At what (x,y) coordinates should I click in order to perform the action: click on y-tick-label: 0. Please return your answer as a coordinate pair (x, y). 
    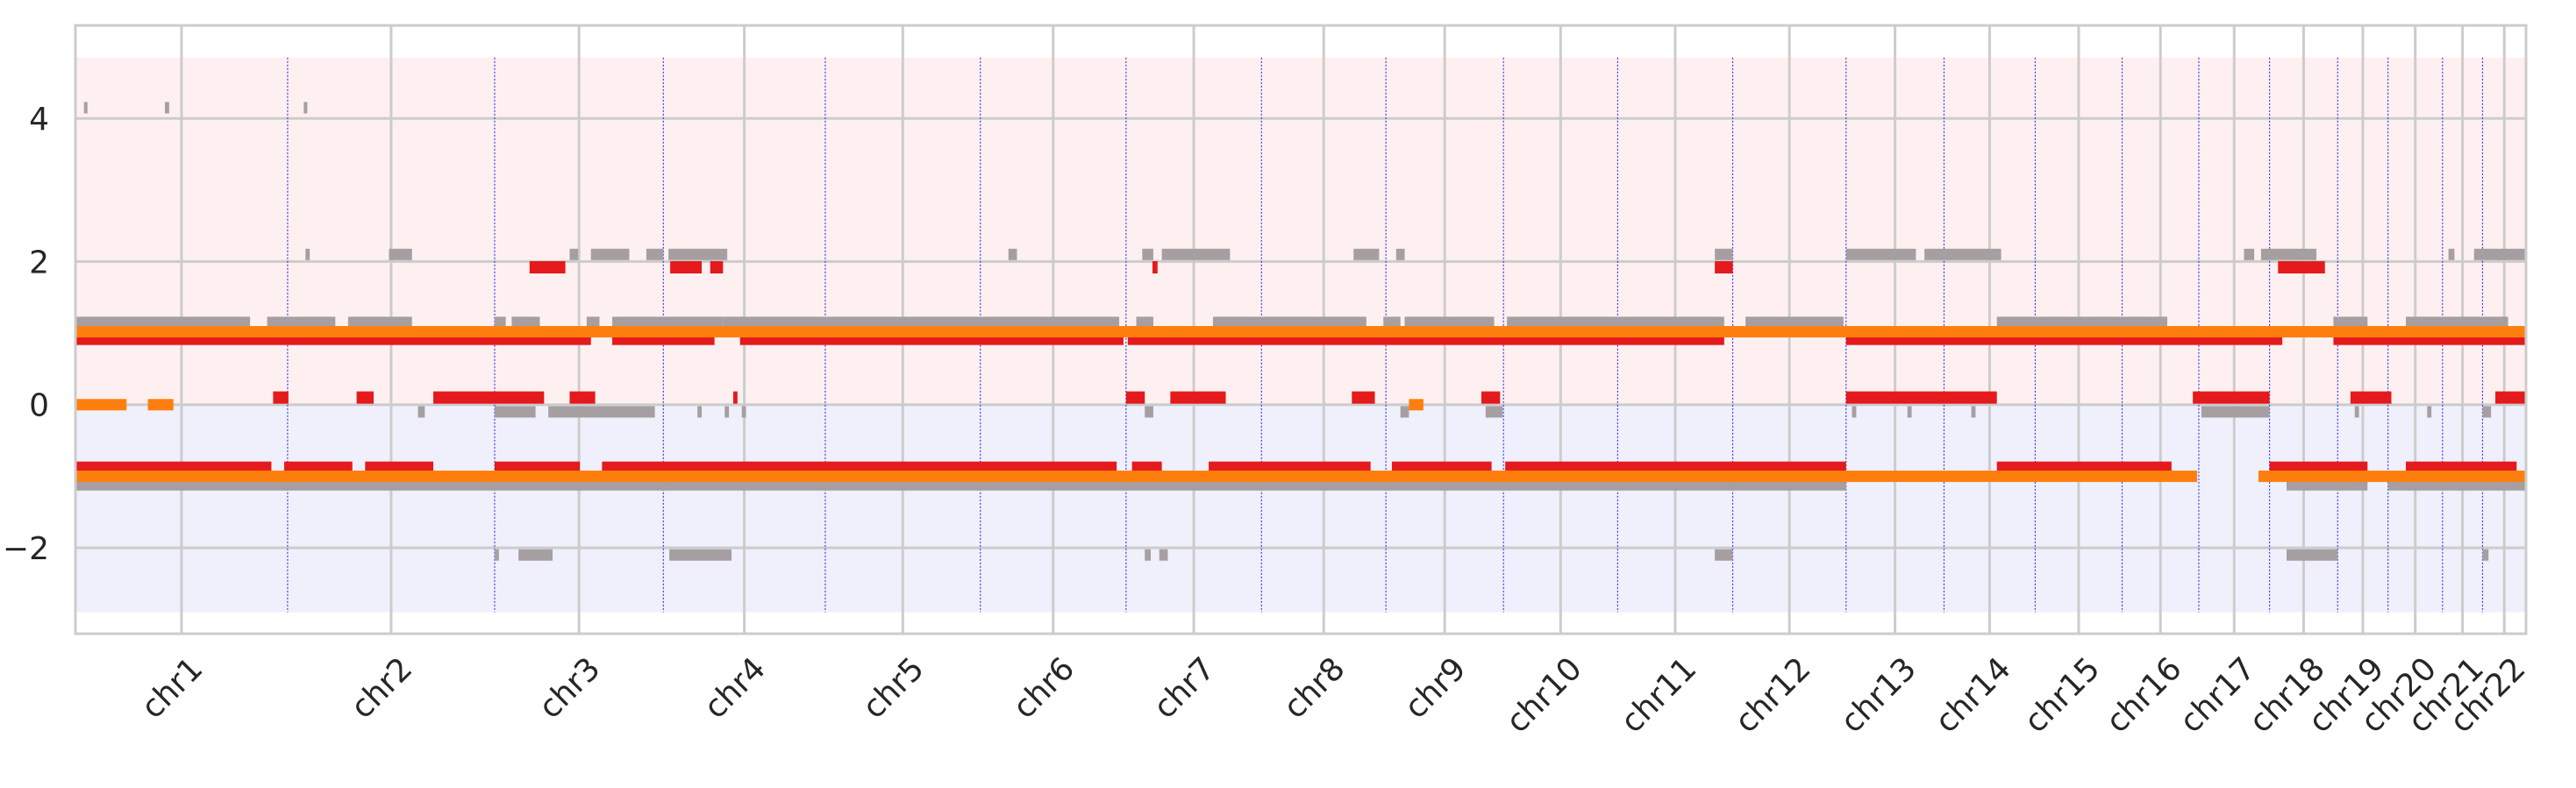
    Looking at the image, I should click on (39, 406).